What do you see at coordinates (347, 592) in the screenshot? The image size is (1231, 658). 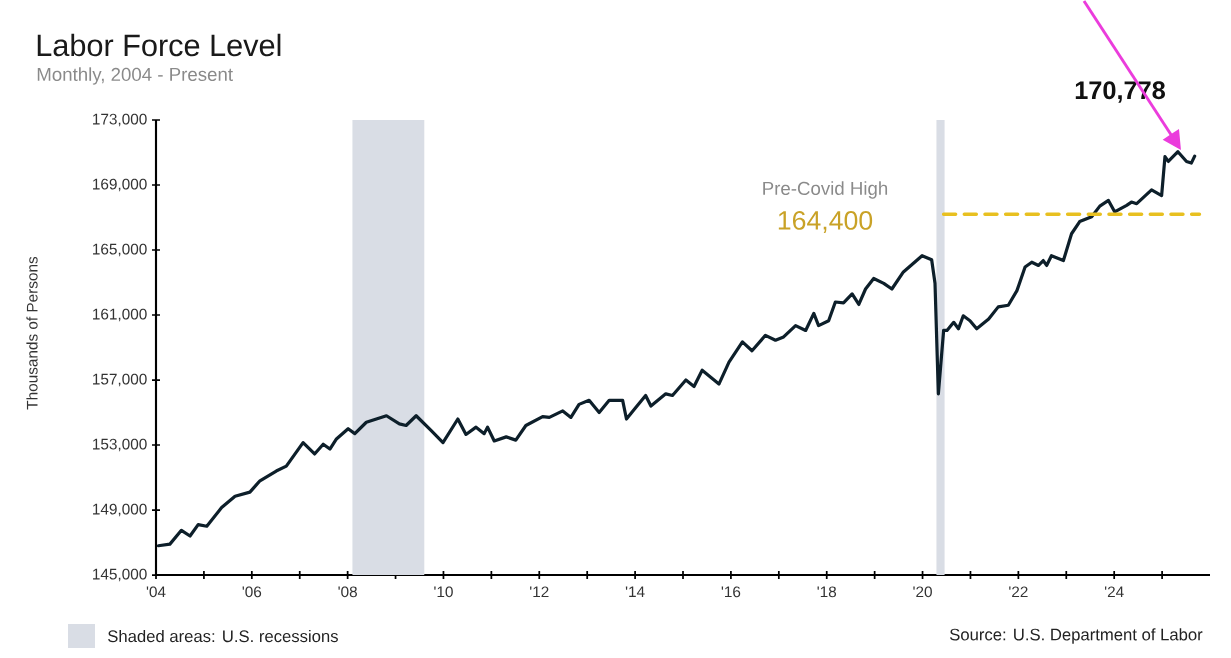 I see `x-tick-label: '08` at bounding box center [347, 592].